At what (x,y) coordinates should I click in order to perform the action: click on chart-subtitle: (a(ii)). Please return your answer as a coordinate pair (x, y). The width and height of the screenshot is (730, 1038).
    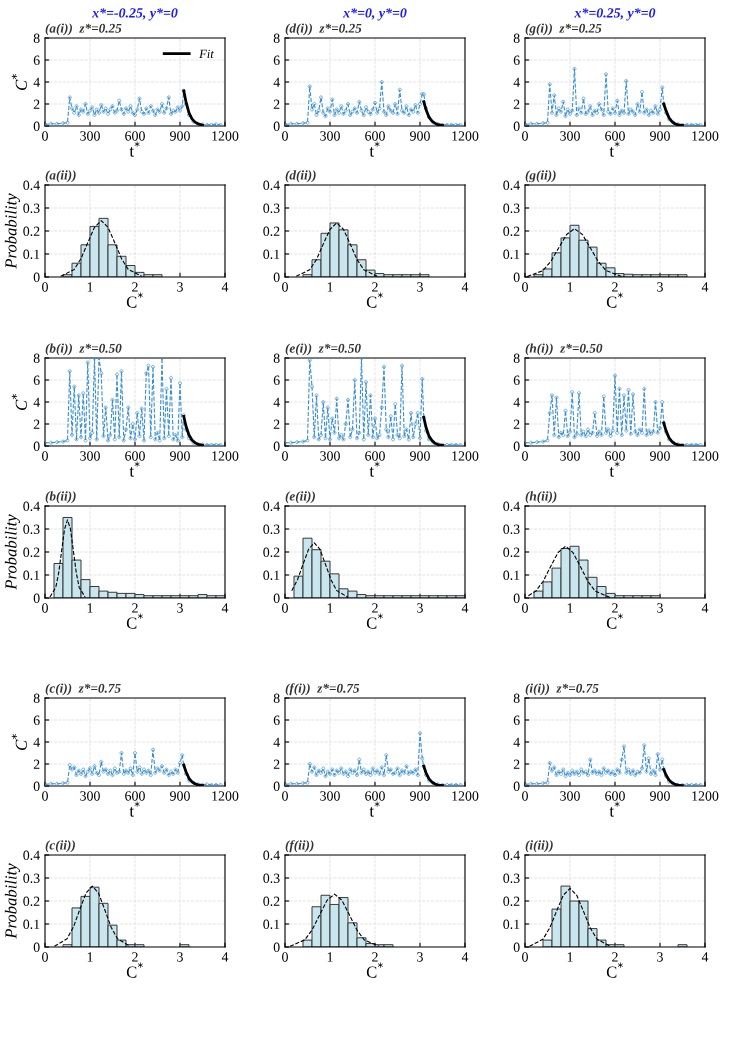
    Looking at the image, I should click on (60, 176).